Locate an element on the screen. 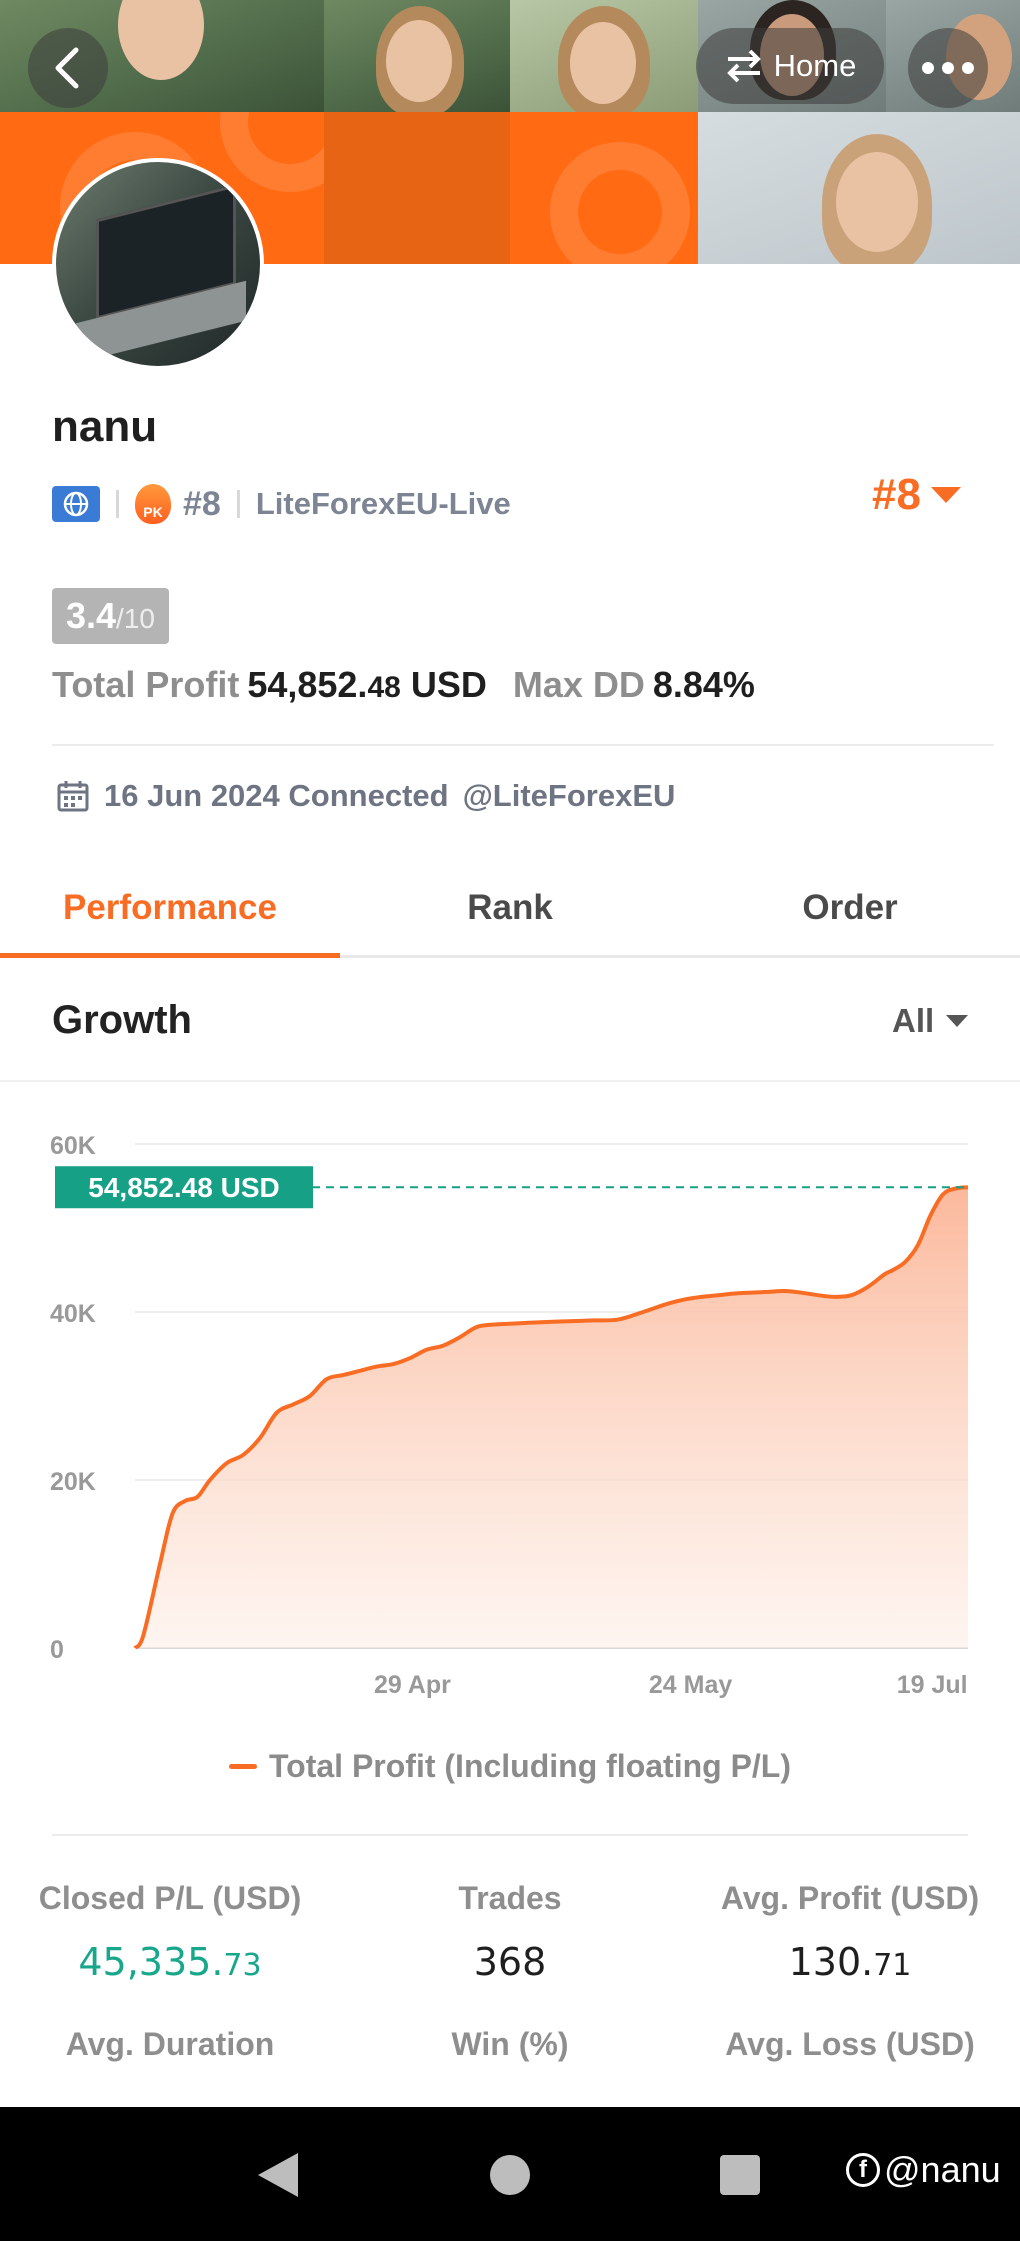 This screenshot has height=2241, width=1020. avatar is located at coordinates (158, 264).